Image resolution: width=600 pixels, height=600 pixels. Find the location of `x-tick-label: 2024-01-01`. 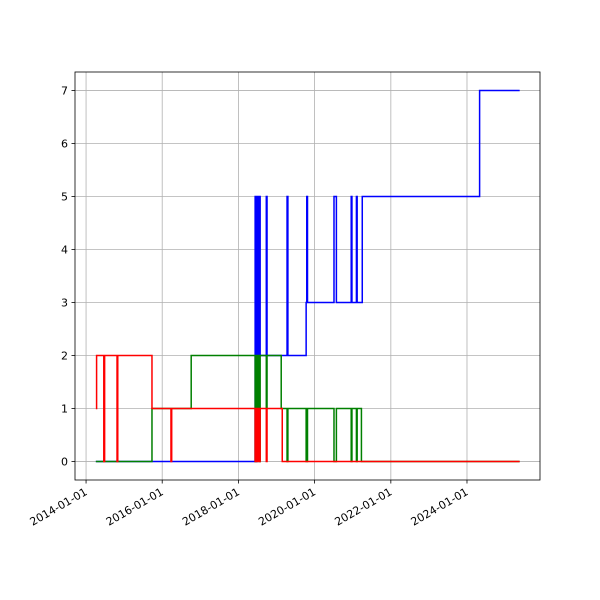

x-tick-label: 2024-01-01 is located at coordinates (440, 506).